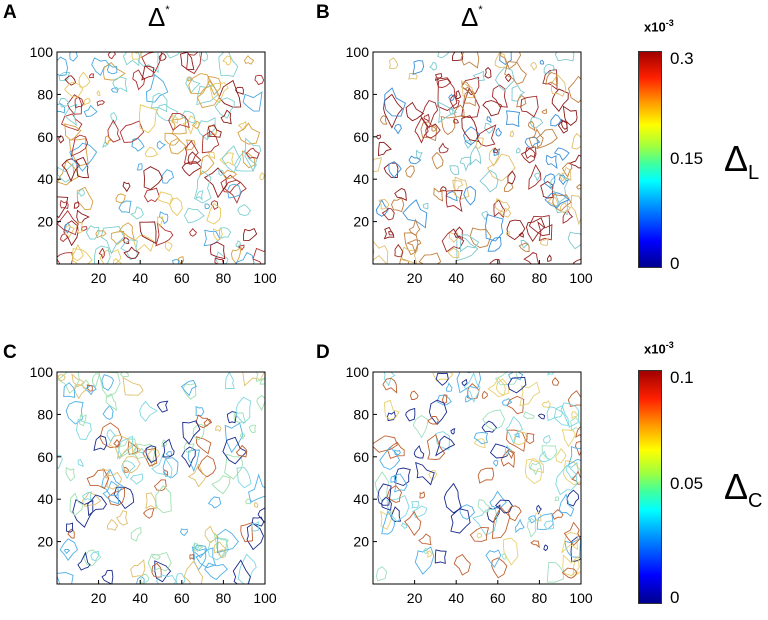  Describe the element at coordinates (42, 52) in the screenshot. I see `y-tick-label: 100` at that location.